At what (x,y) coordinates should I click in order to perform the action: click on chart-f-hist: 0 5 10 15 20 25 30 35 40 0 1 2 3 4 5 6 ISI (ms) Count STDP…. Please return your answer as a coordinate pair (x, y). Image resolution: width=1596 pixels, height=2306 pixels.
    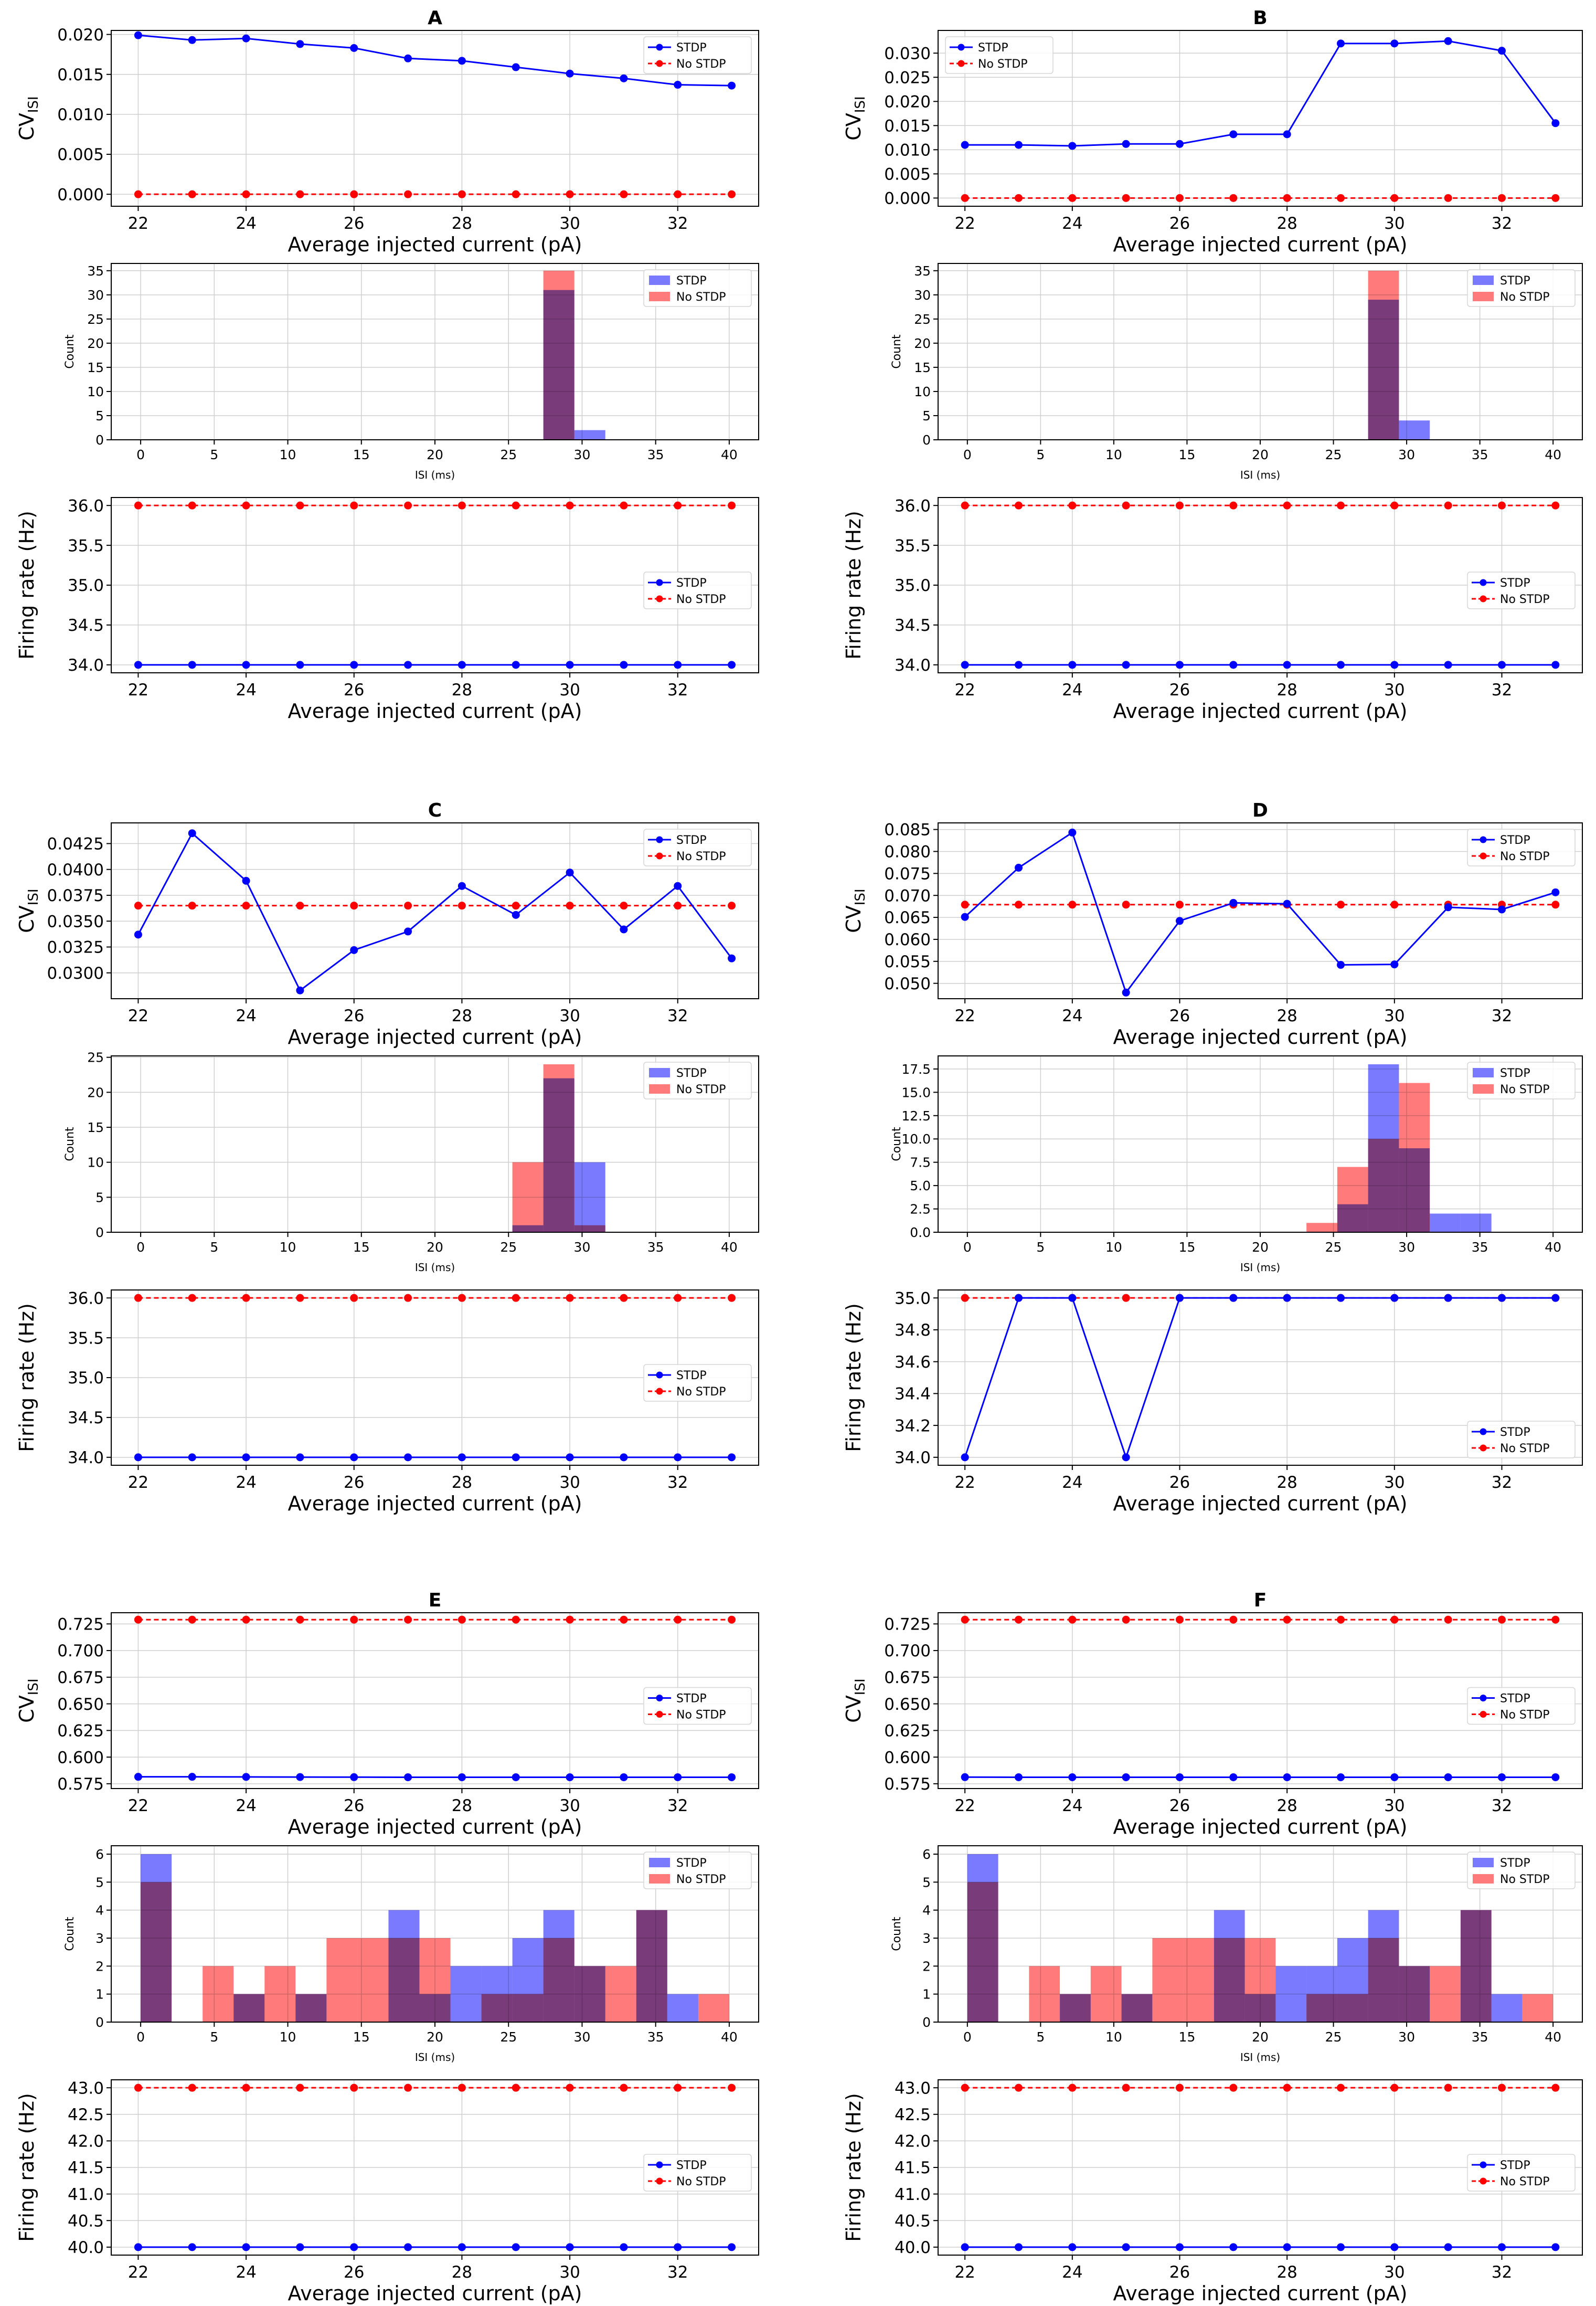
    Looking at the image, I should click on (1236, 1954).